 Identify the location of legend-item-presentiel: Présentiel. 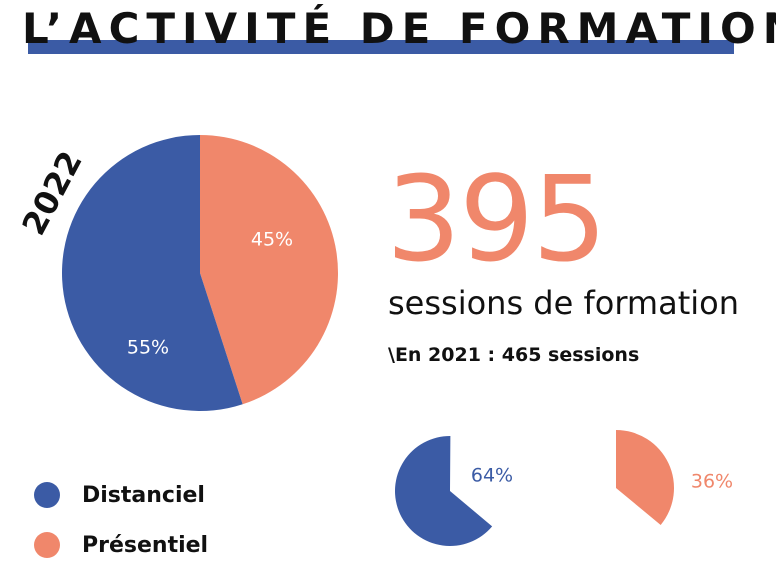
(121, 545).